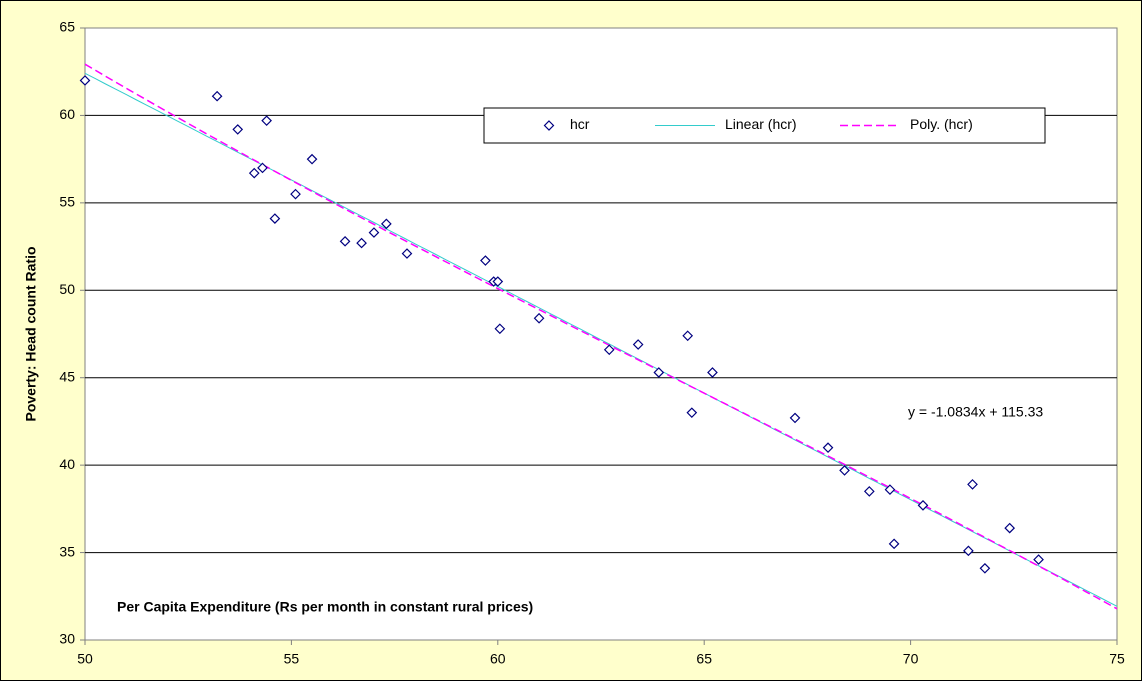  I want to click on y-tick-label: 50, so click(67, 289).